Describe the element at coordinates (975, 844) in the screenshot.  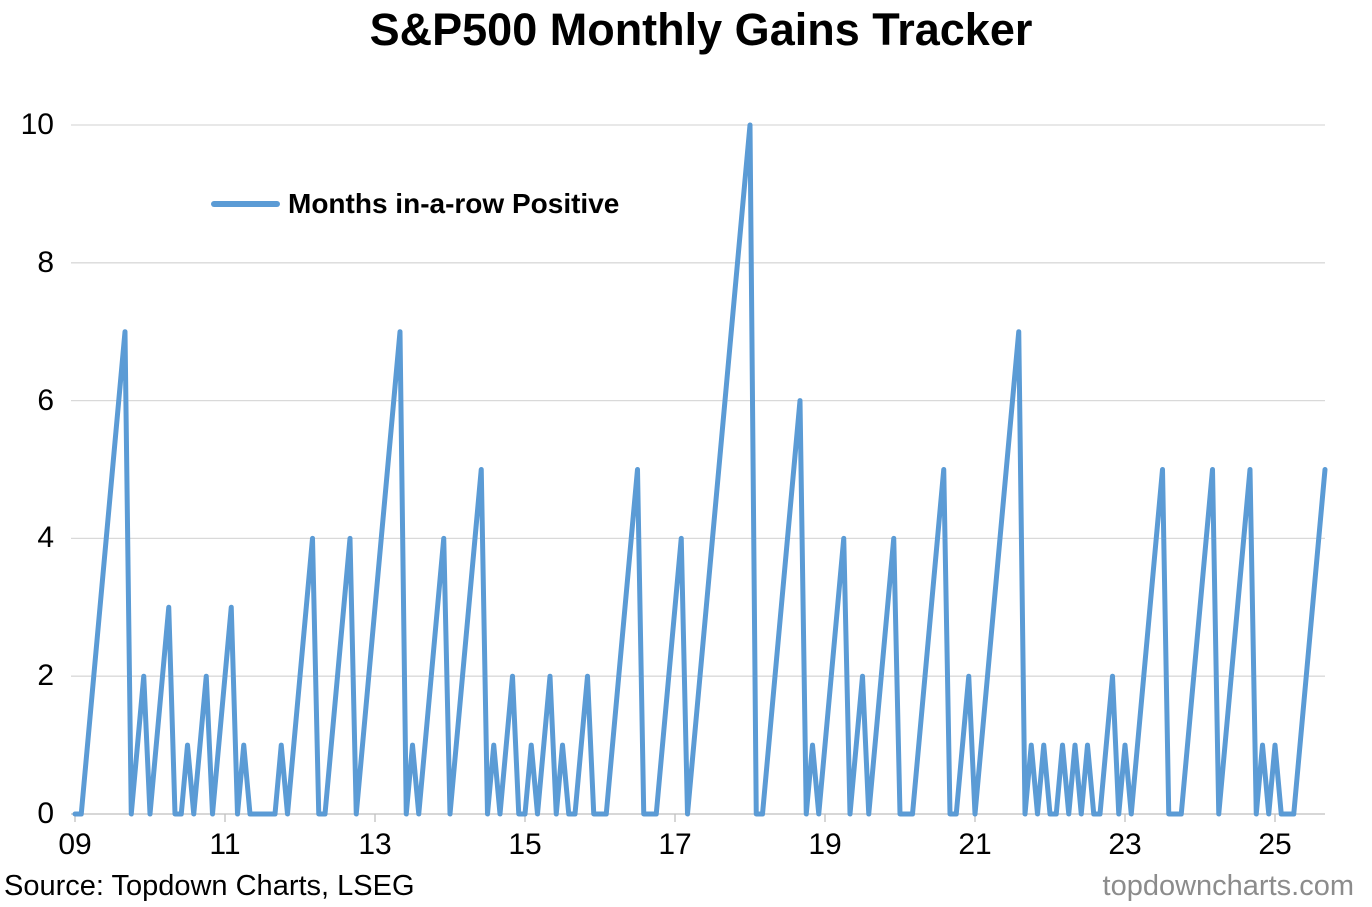
I see `x-tick-label: 21` at that location.